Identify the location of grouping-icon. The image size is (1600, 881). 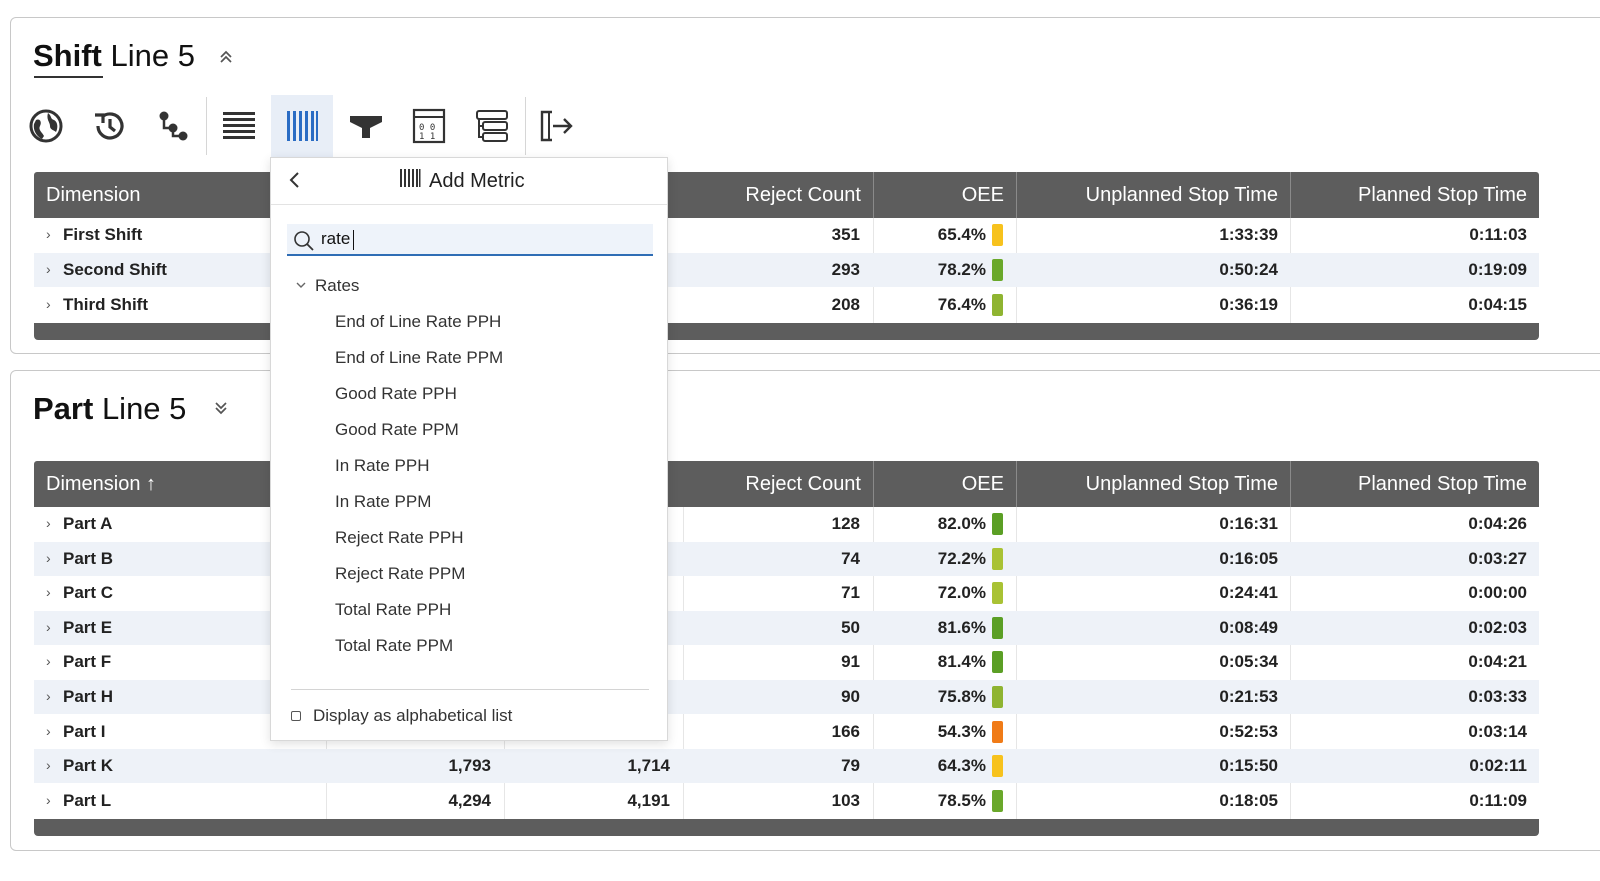
(492, 126).